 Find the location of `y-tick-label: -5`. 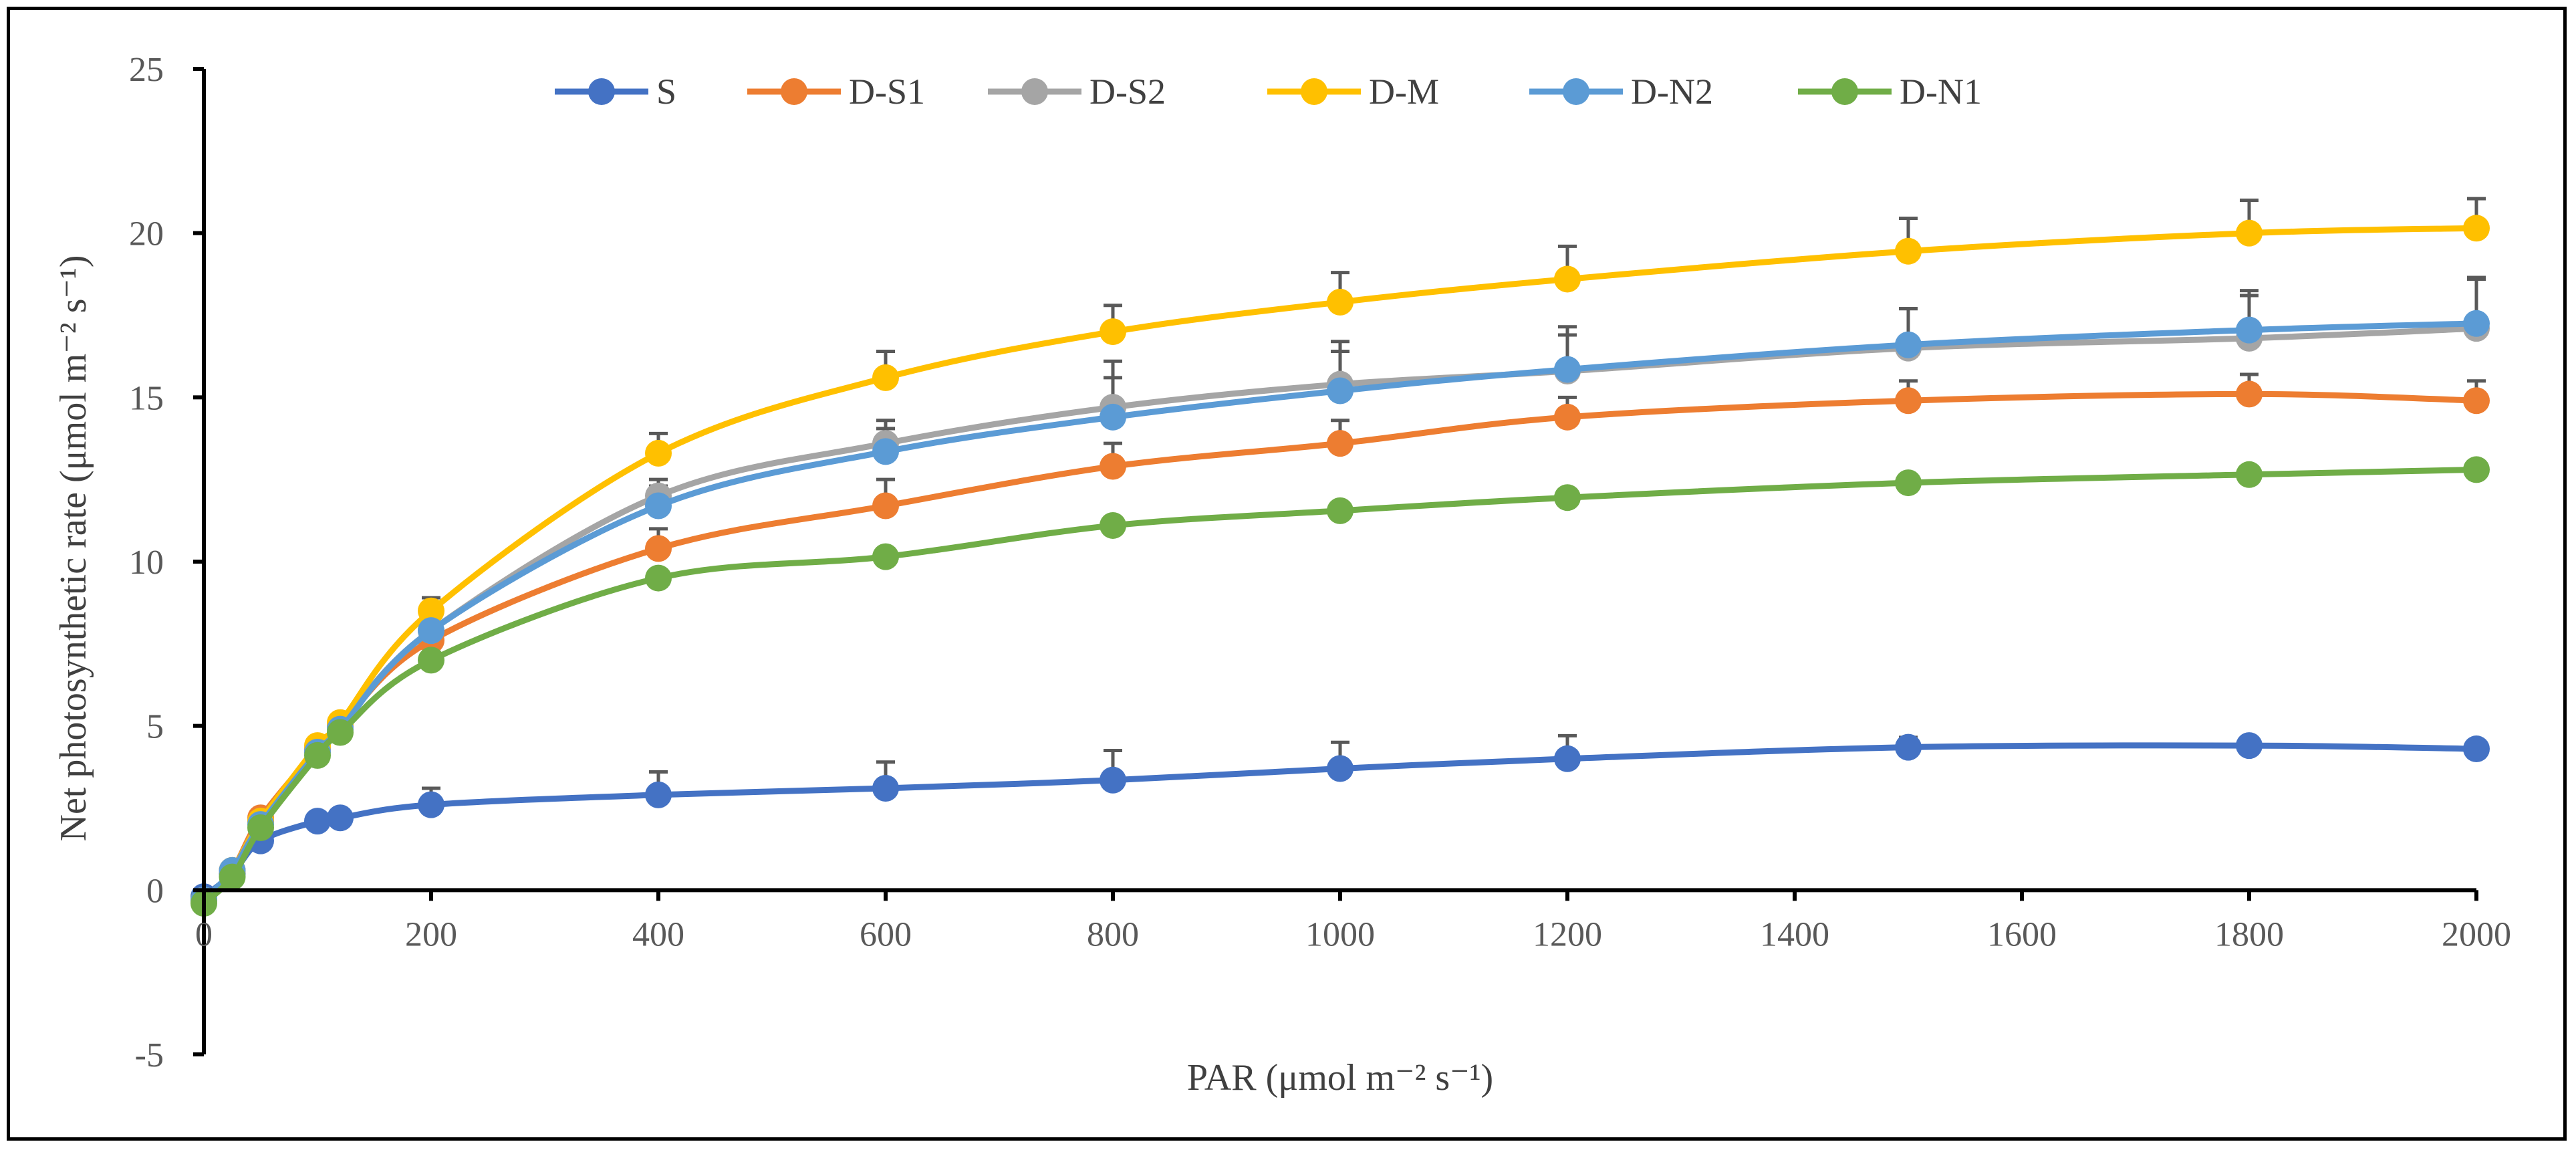

y-tick-label: -5 is located at coordinates (149, 1055).